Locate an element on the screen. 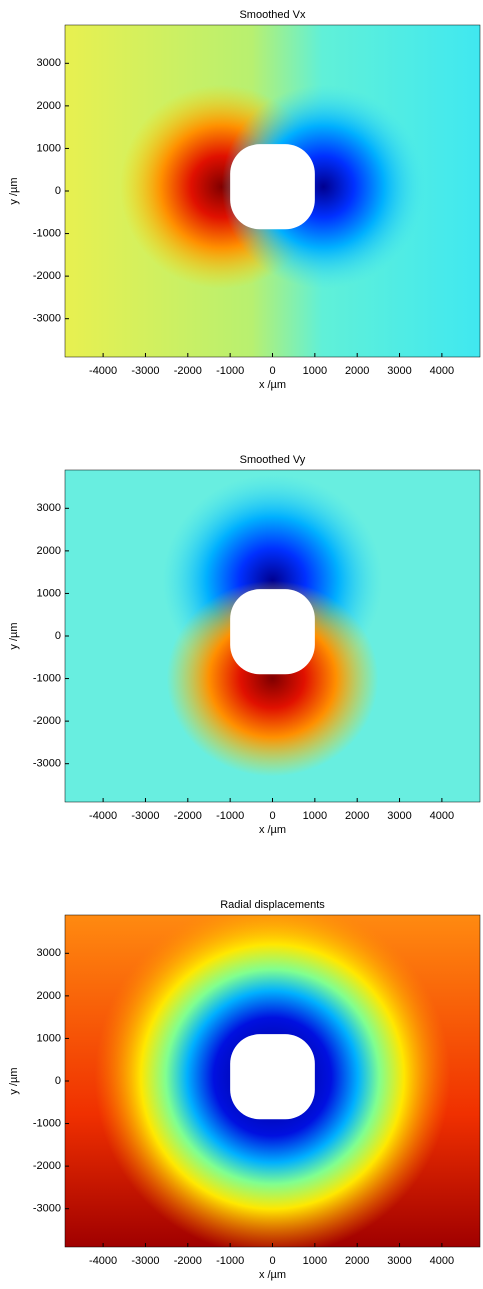  chart-title: Smoothed Vy is located at coordinates (273, 460).